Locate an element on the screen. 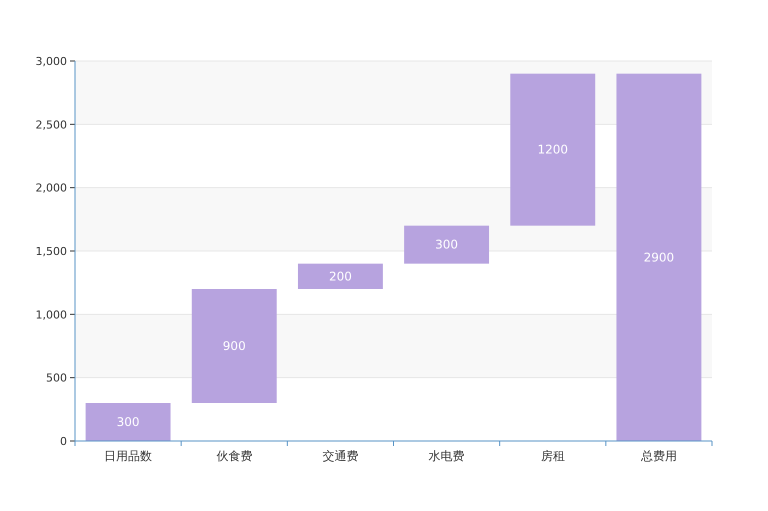  y-tick-label: 3,000 is located at coordinates (51, 61).